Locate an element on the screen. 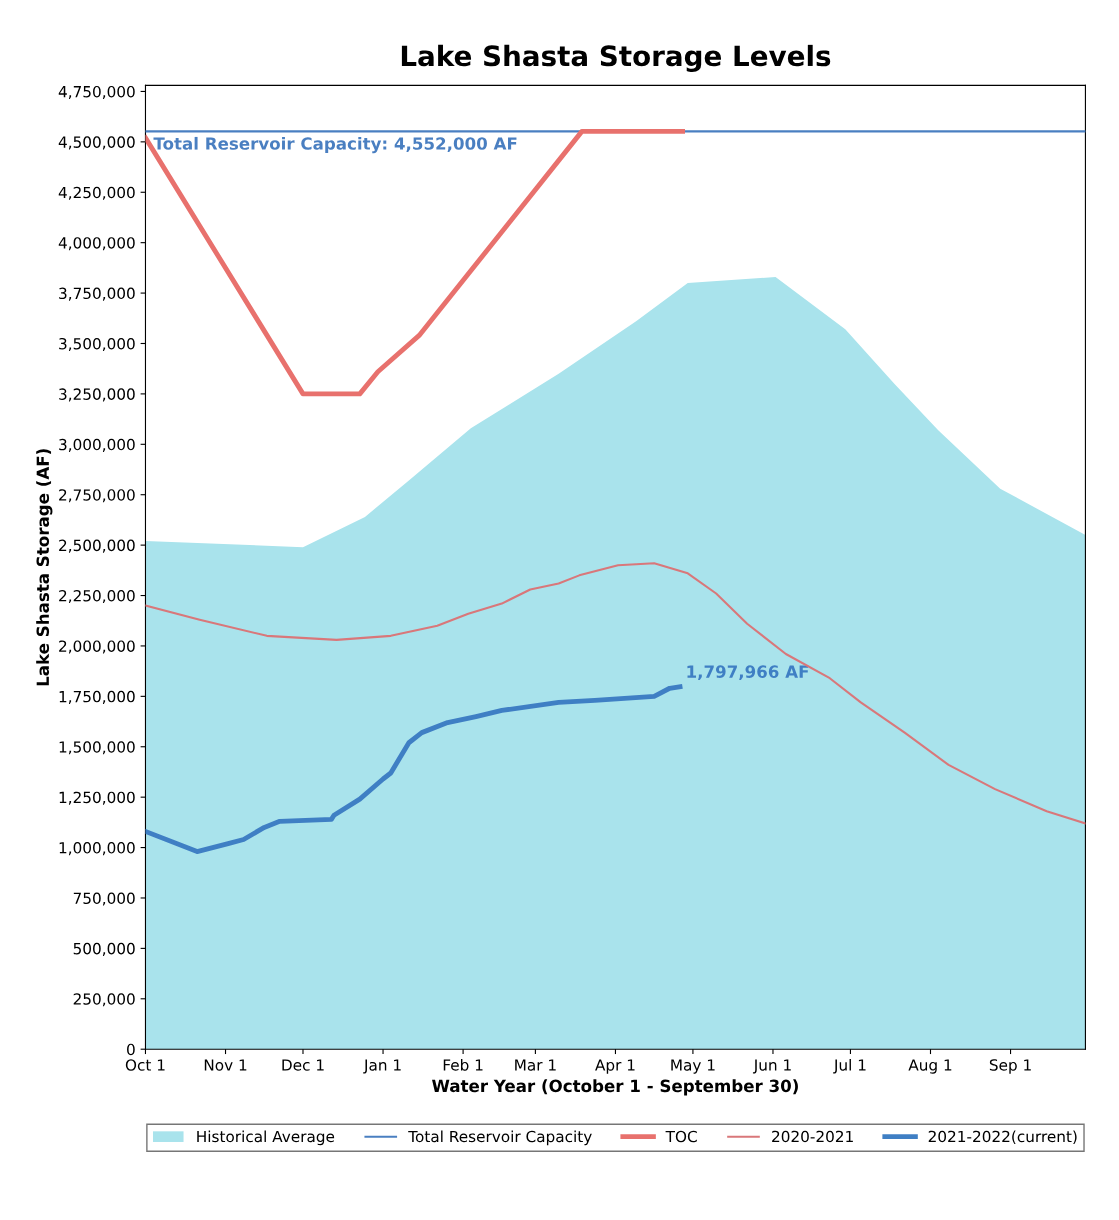 Image resolution: width=1119 pixels, height=1220 pixels. y-tick-label: 3,750,000 is located at coordinates (97, 294).